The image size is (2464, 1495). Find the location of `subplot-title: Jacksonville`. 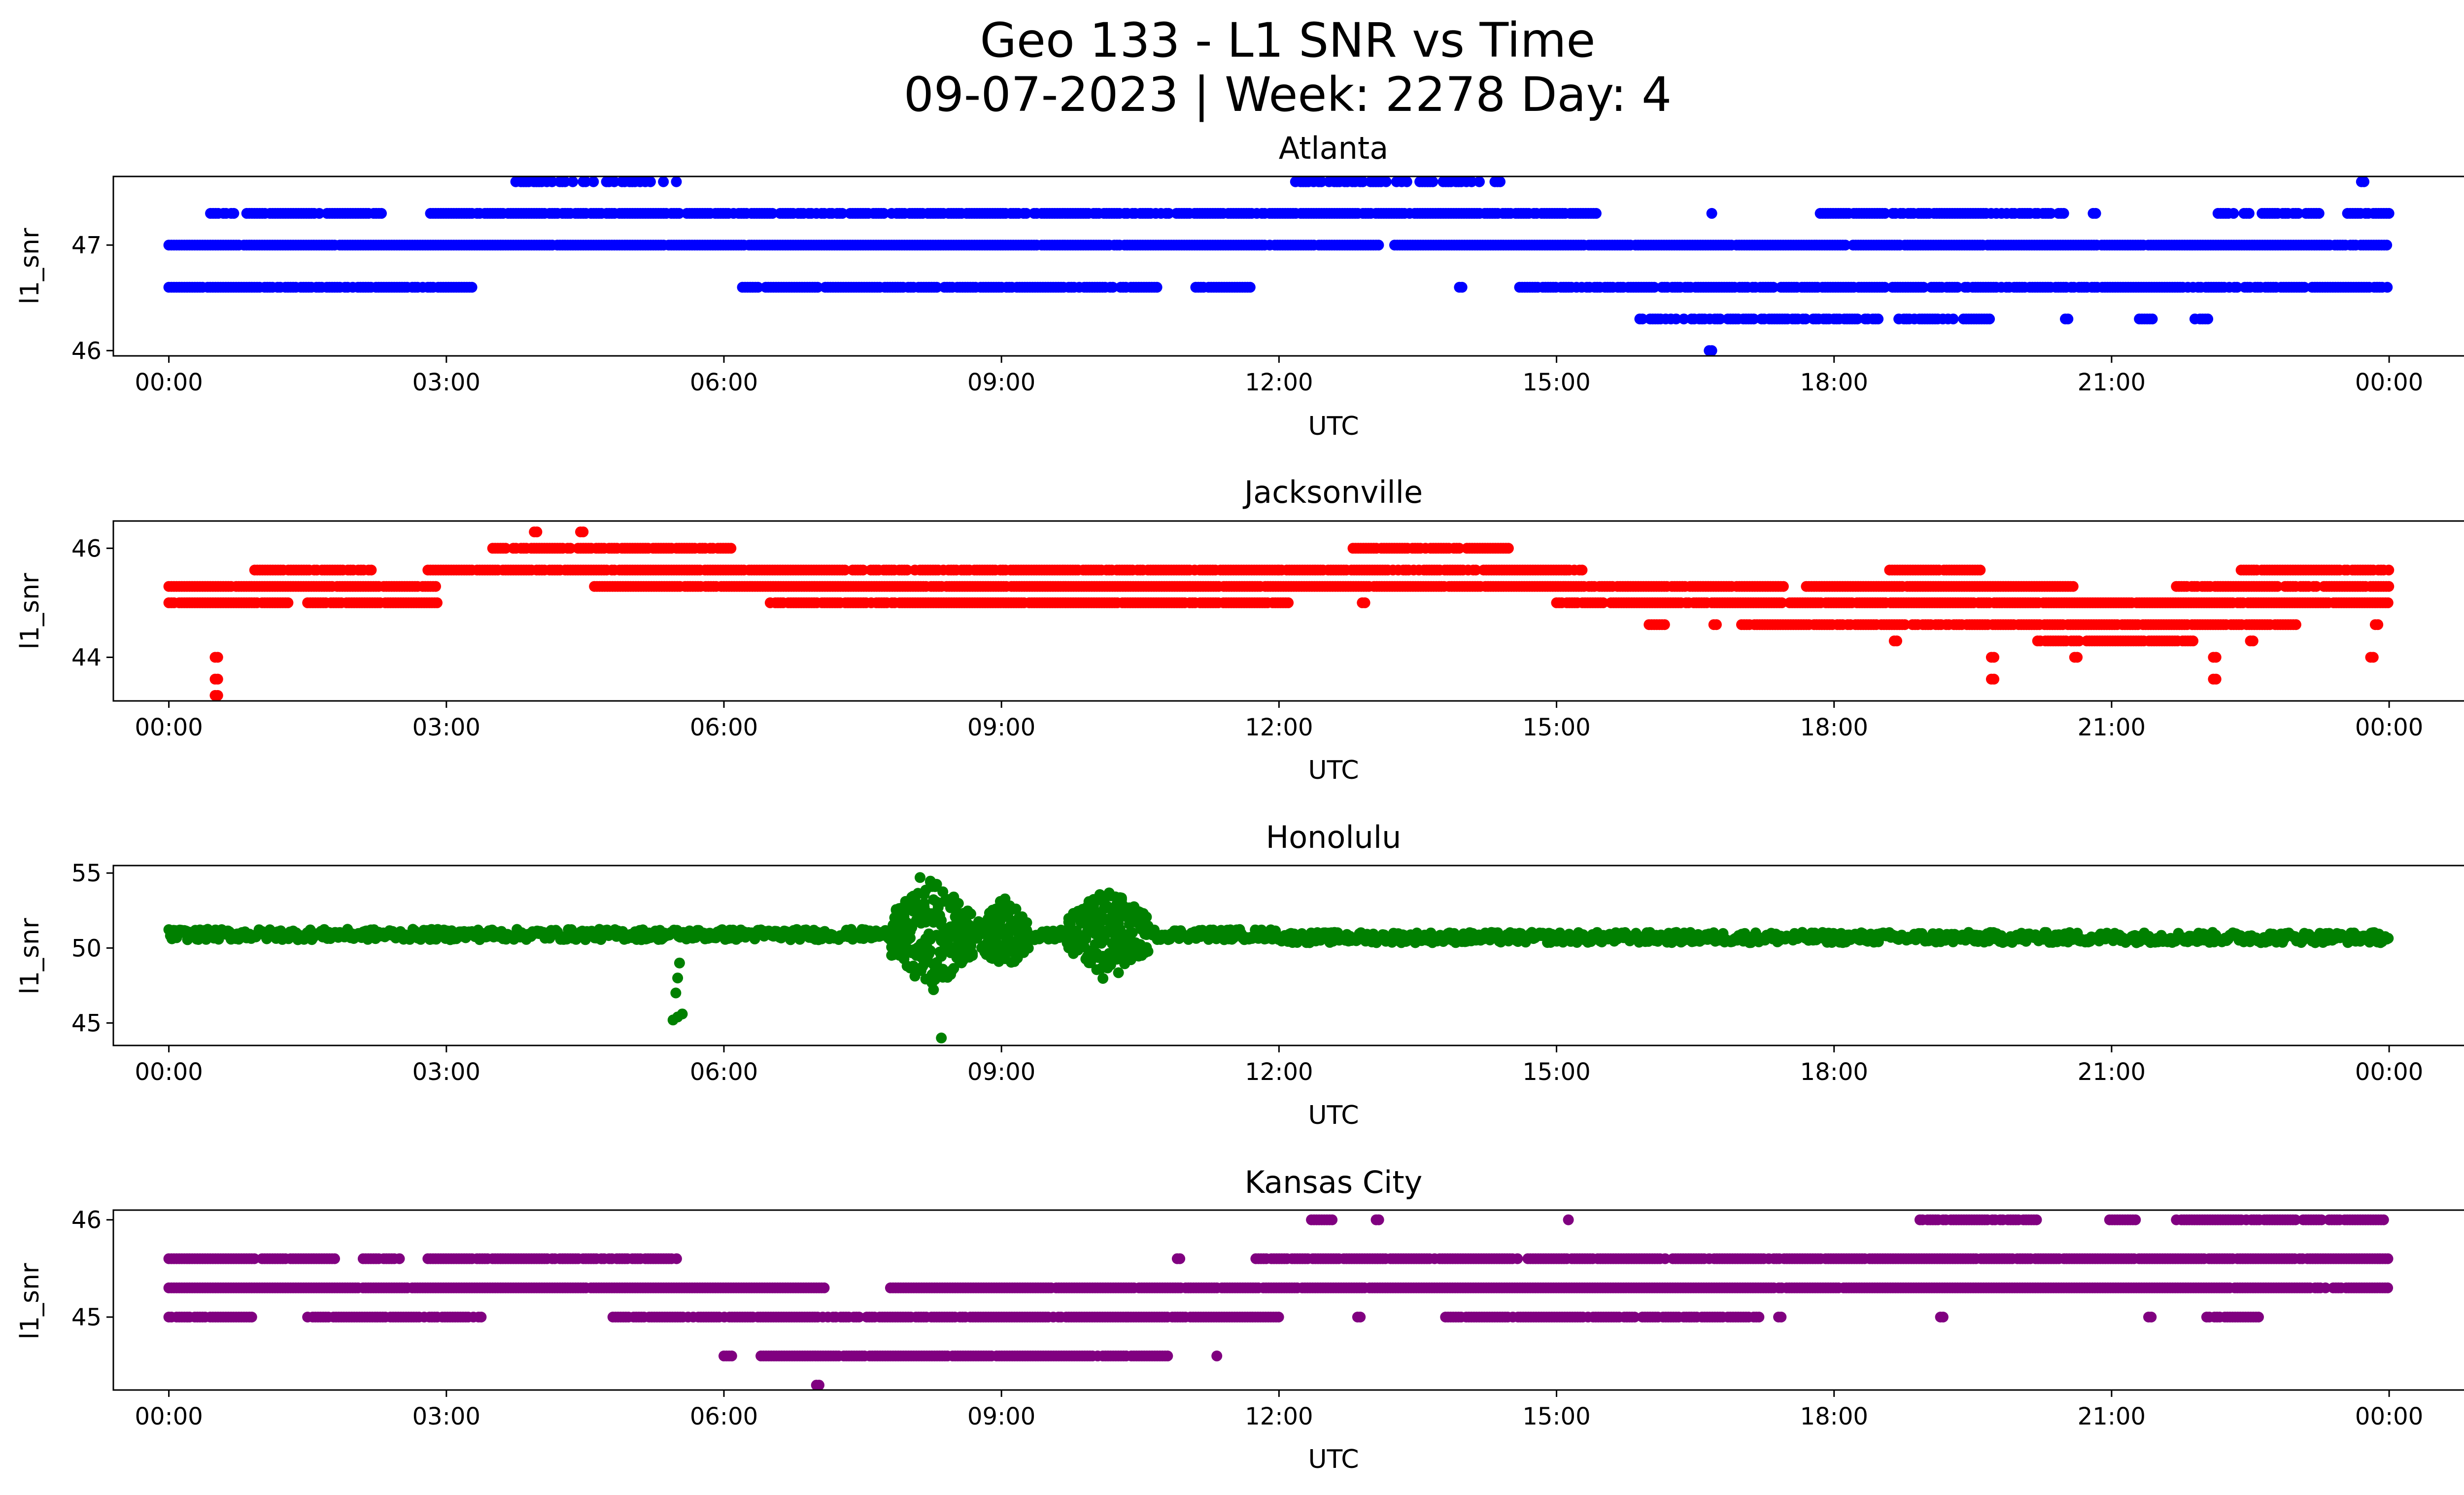

subplot-title: Jacksonville is located at coordinates (1332, 492).